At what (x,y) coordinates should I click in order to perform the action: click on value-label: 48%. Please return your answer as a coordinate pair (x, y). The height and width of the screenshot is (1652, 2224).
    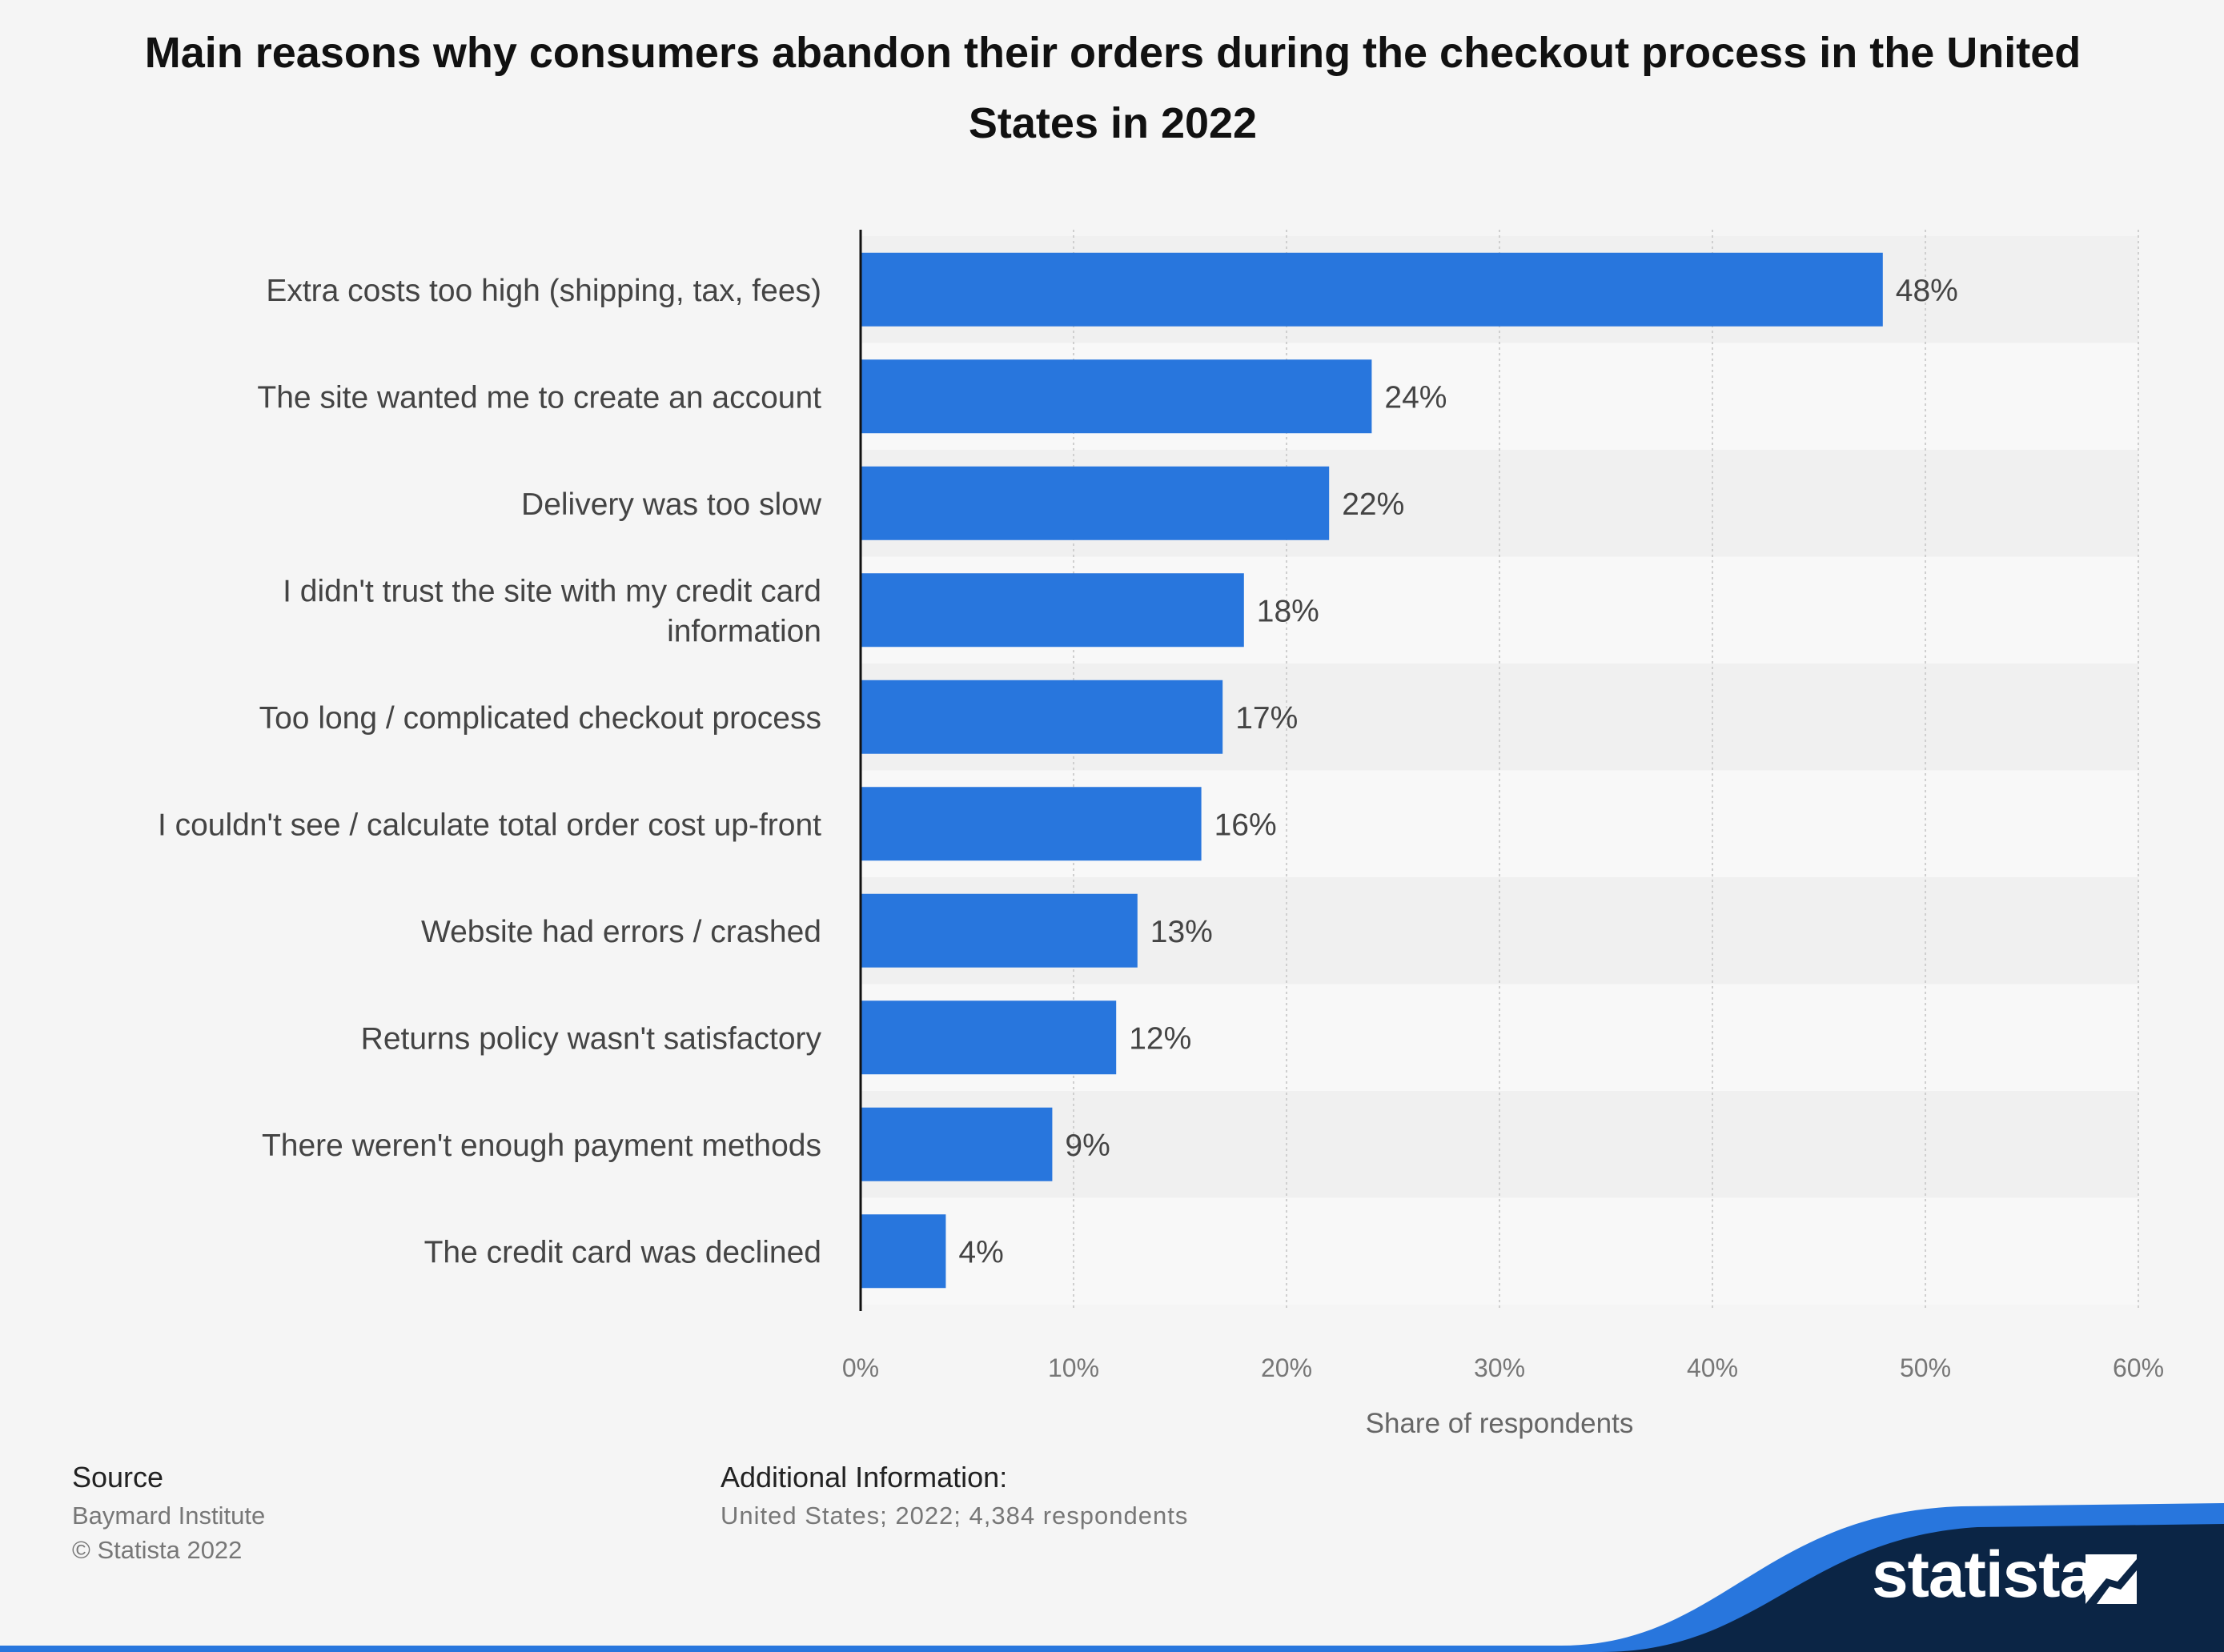
    Looking at the image, I should click on (1927, 291).